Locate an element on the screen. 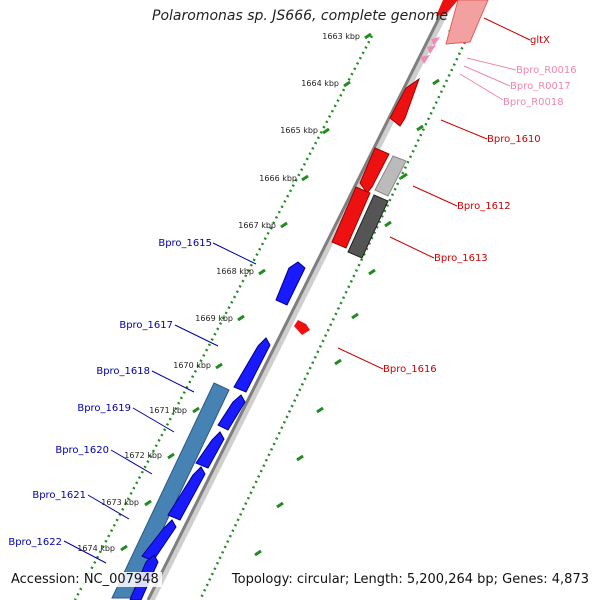 This screenshot has width=600, height=600. tick-label-1669: 1669 kbp is located at coordinates (214, 318).